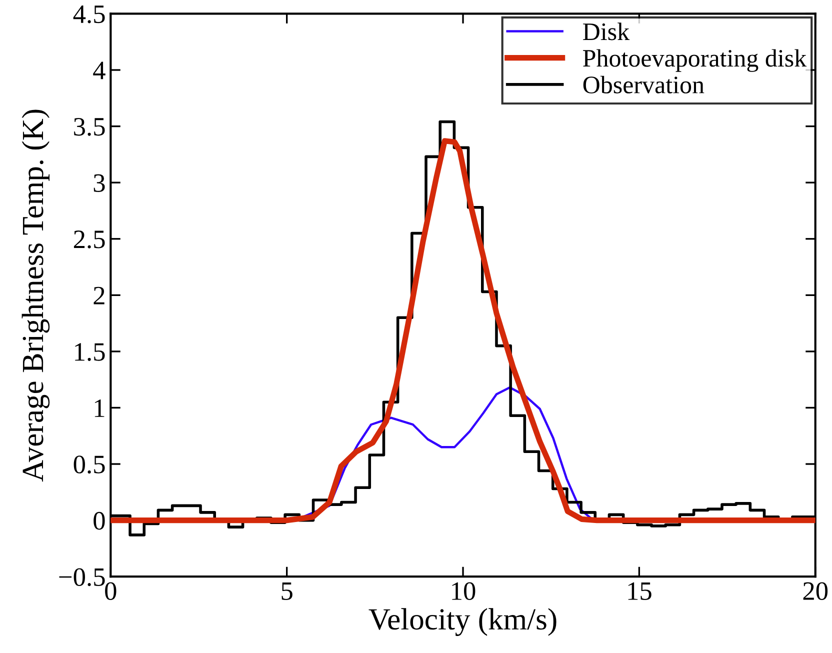  Describe the element at coordinates (99, 521) in the screenshot. I see `y-tick-label: 0` at that location.